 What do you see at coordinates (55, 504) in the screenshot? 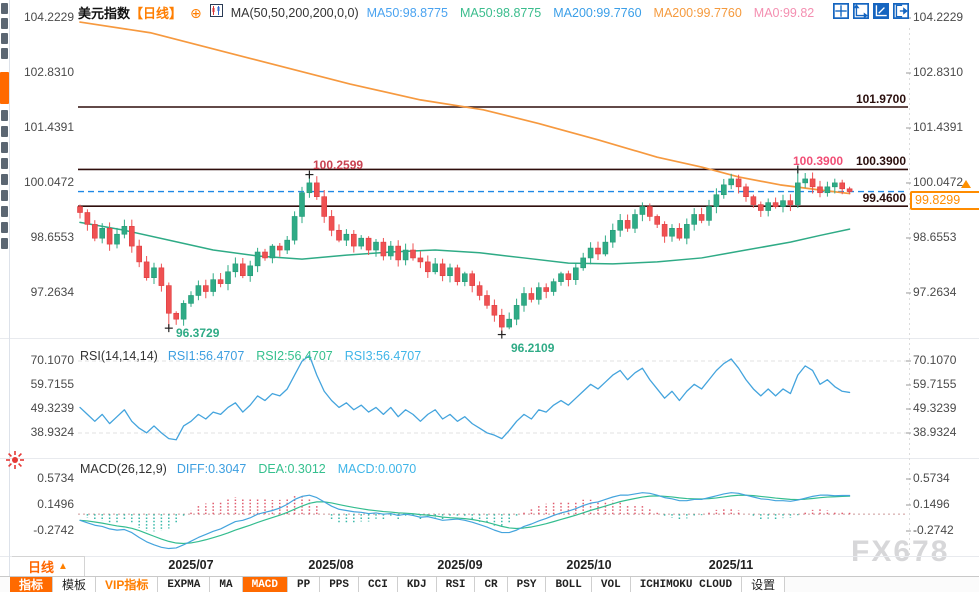
I see `macd-axis-label-left: 0.1496` at bounding box center [55, 504].